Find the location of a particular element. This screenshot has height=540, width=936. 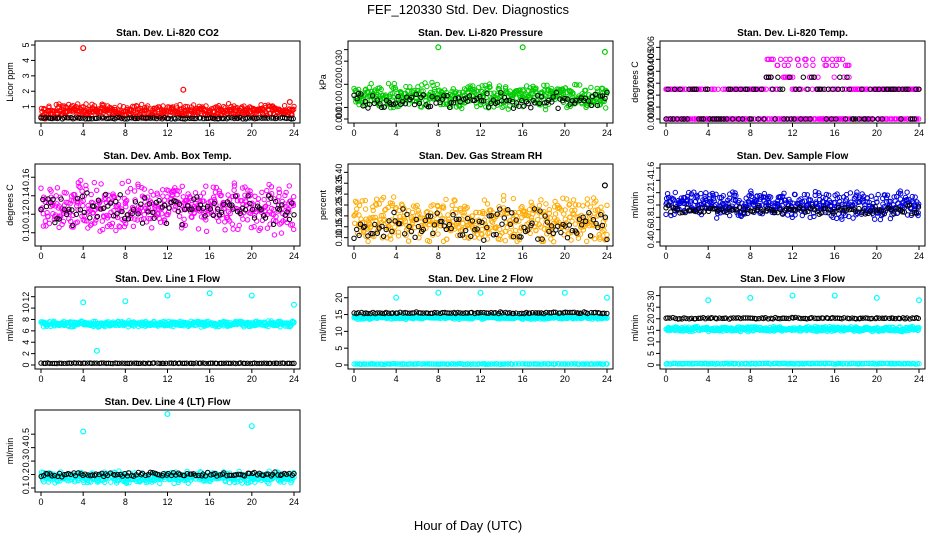

panel-title: Stan. Dev. Li-820 Temp. is located at coordinates (792, 33).